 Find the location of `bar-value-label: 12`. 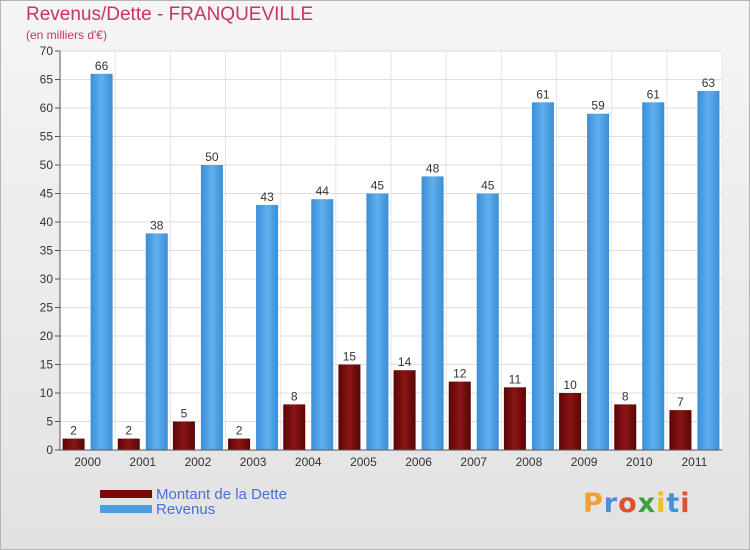

bar-value-label: 12 is located at coordinates (460, 374).